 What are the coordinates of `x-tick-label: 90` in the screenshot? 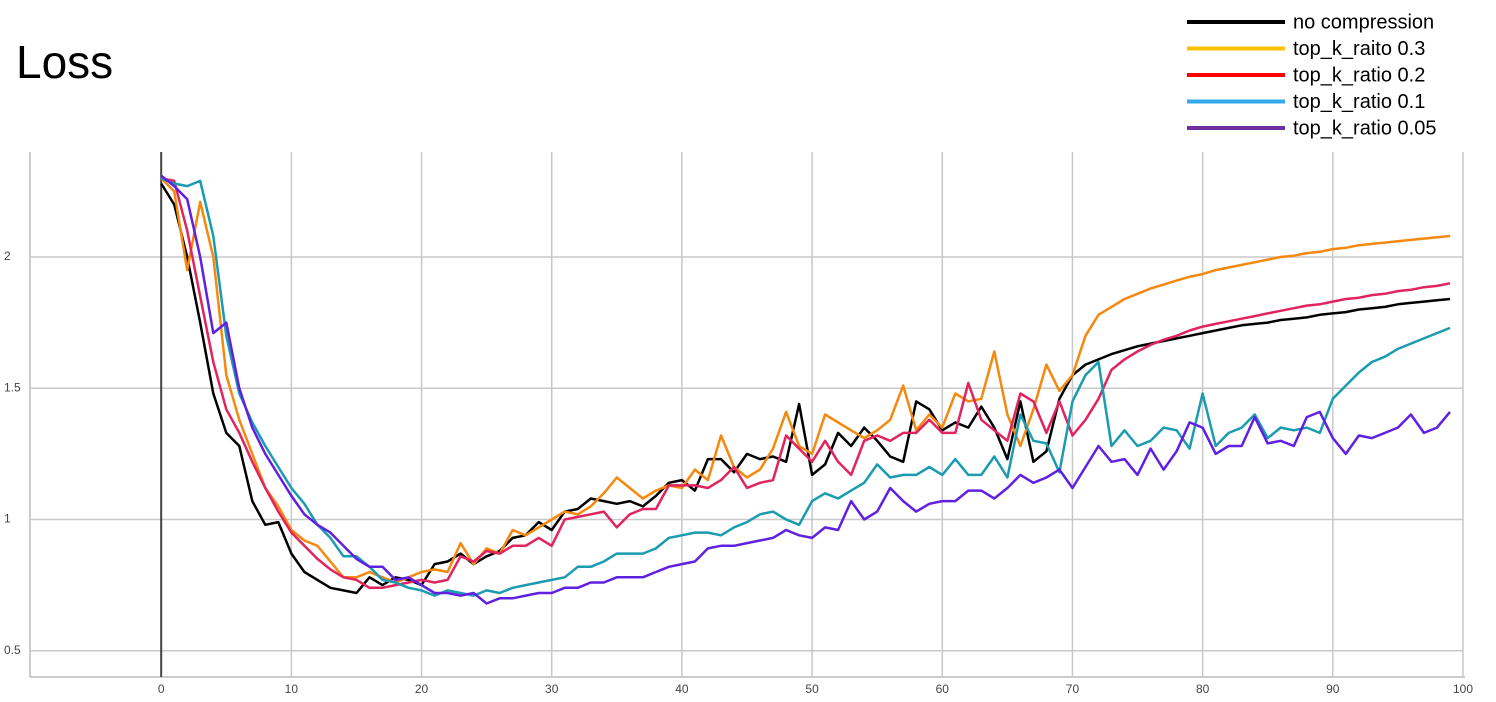 It's located at (1333, 689).